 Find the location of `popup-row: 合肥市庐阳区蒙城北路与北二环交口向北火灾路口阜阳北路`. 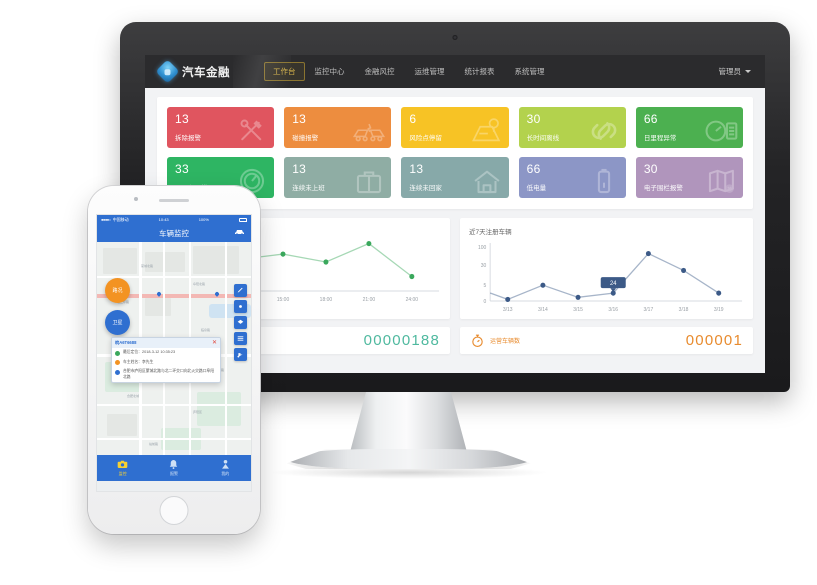

popup-row: 合肥市庐阳区蒙城北路与北二环交口向北火灾路口阜阳北路 is located at coordinates (166, 374).